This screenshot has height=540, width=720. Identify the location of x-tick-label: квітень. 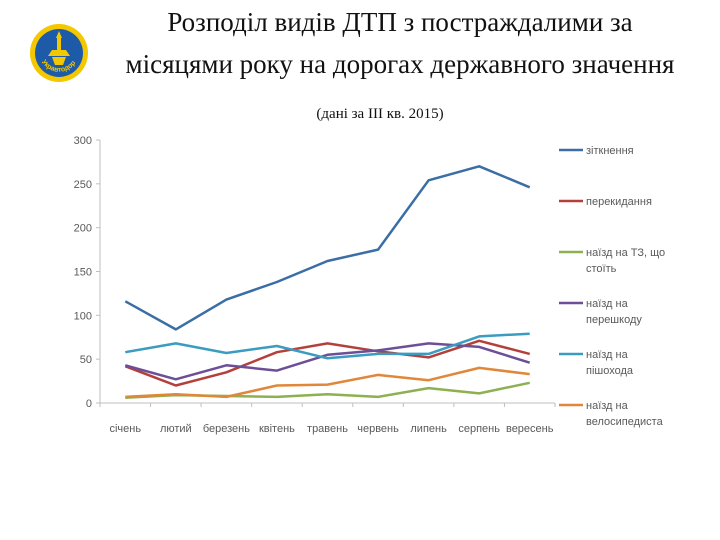
(277, 429).